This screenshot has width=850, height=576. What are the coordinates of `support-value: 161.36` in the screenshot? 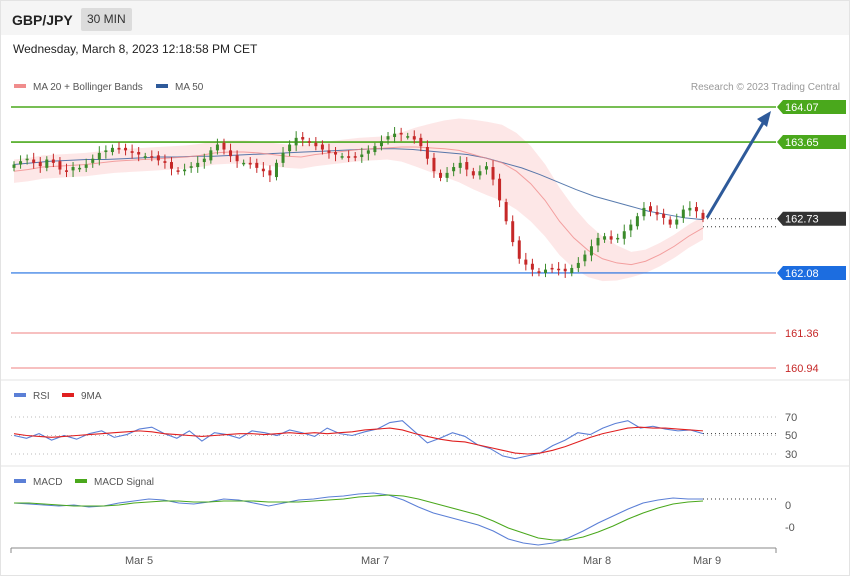 It's located at (802, 334).